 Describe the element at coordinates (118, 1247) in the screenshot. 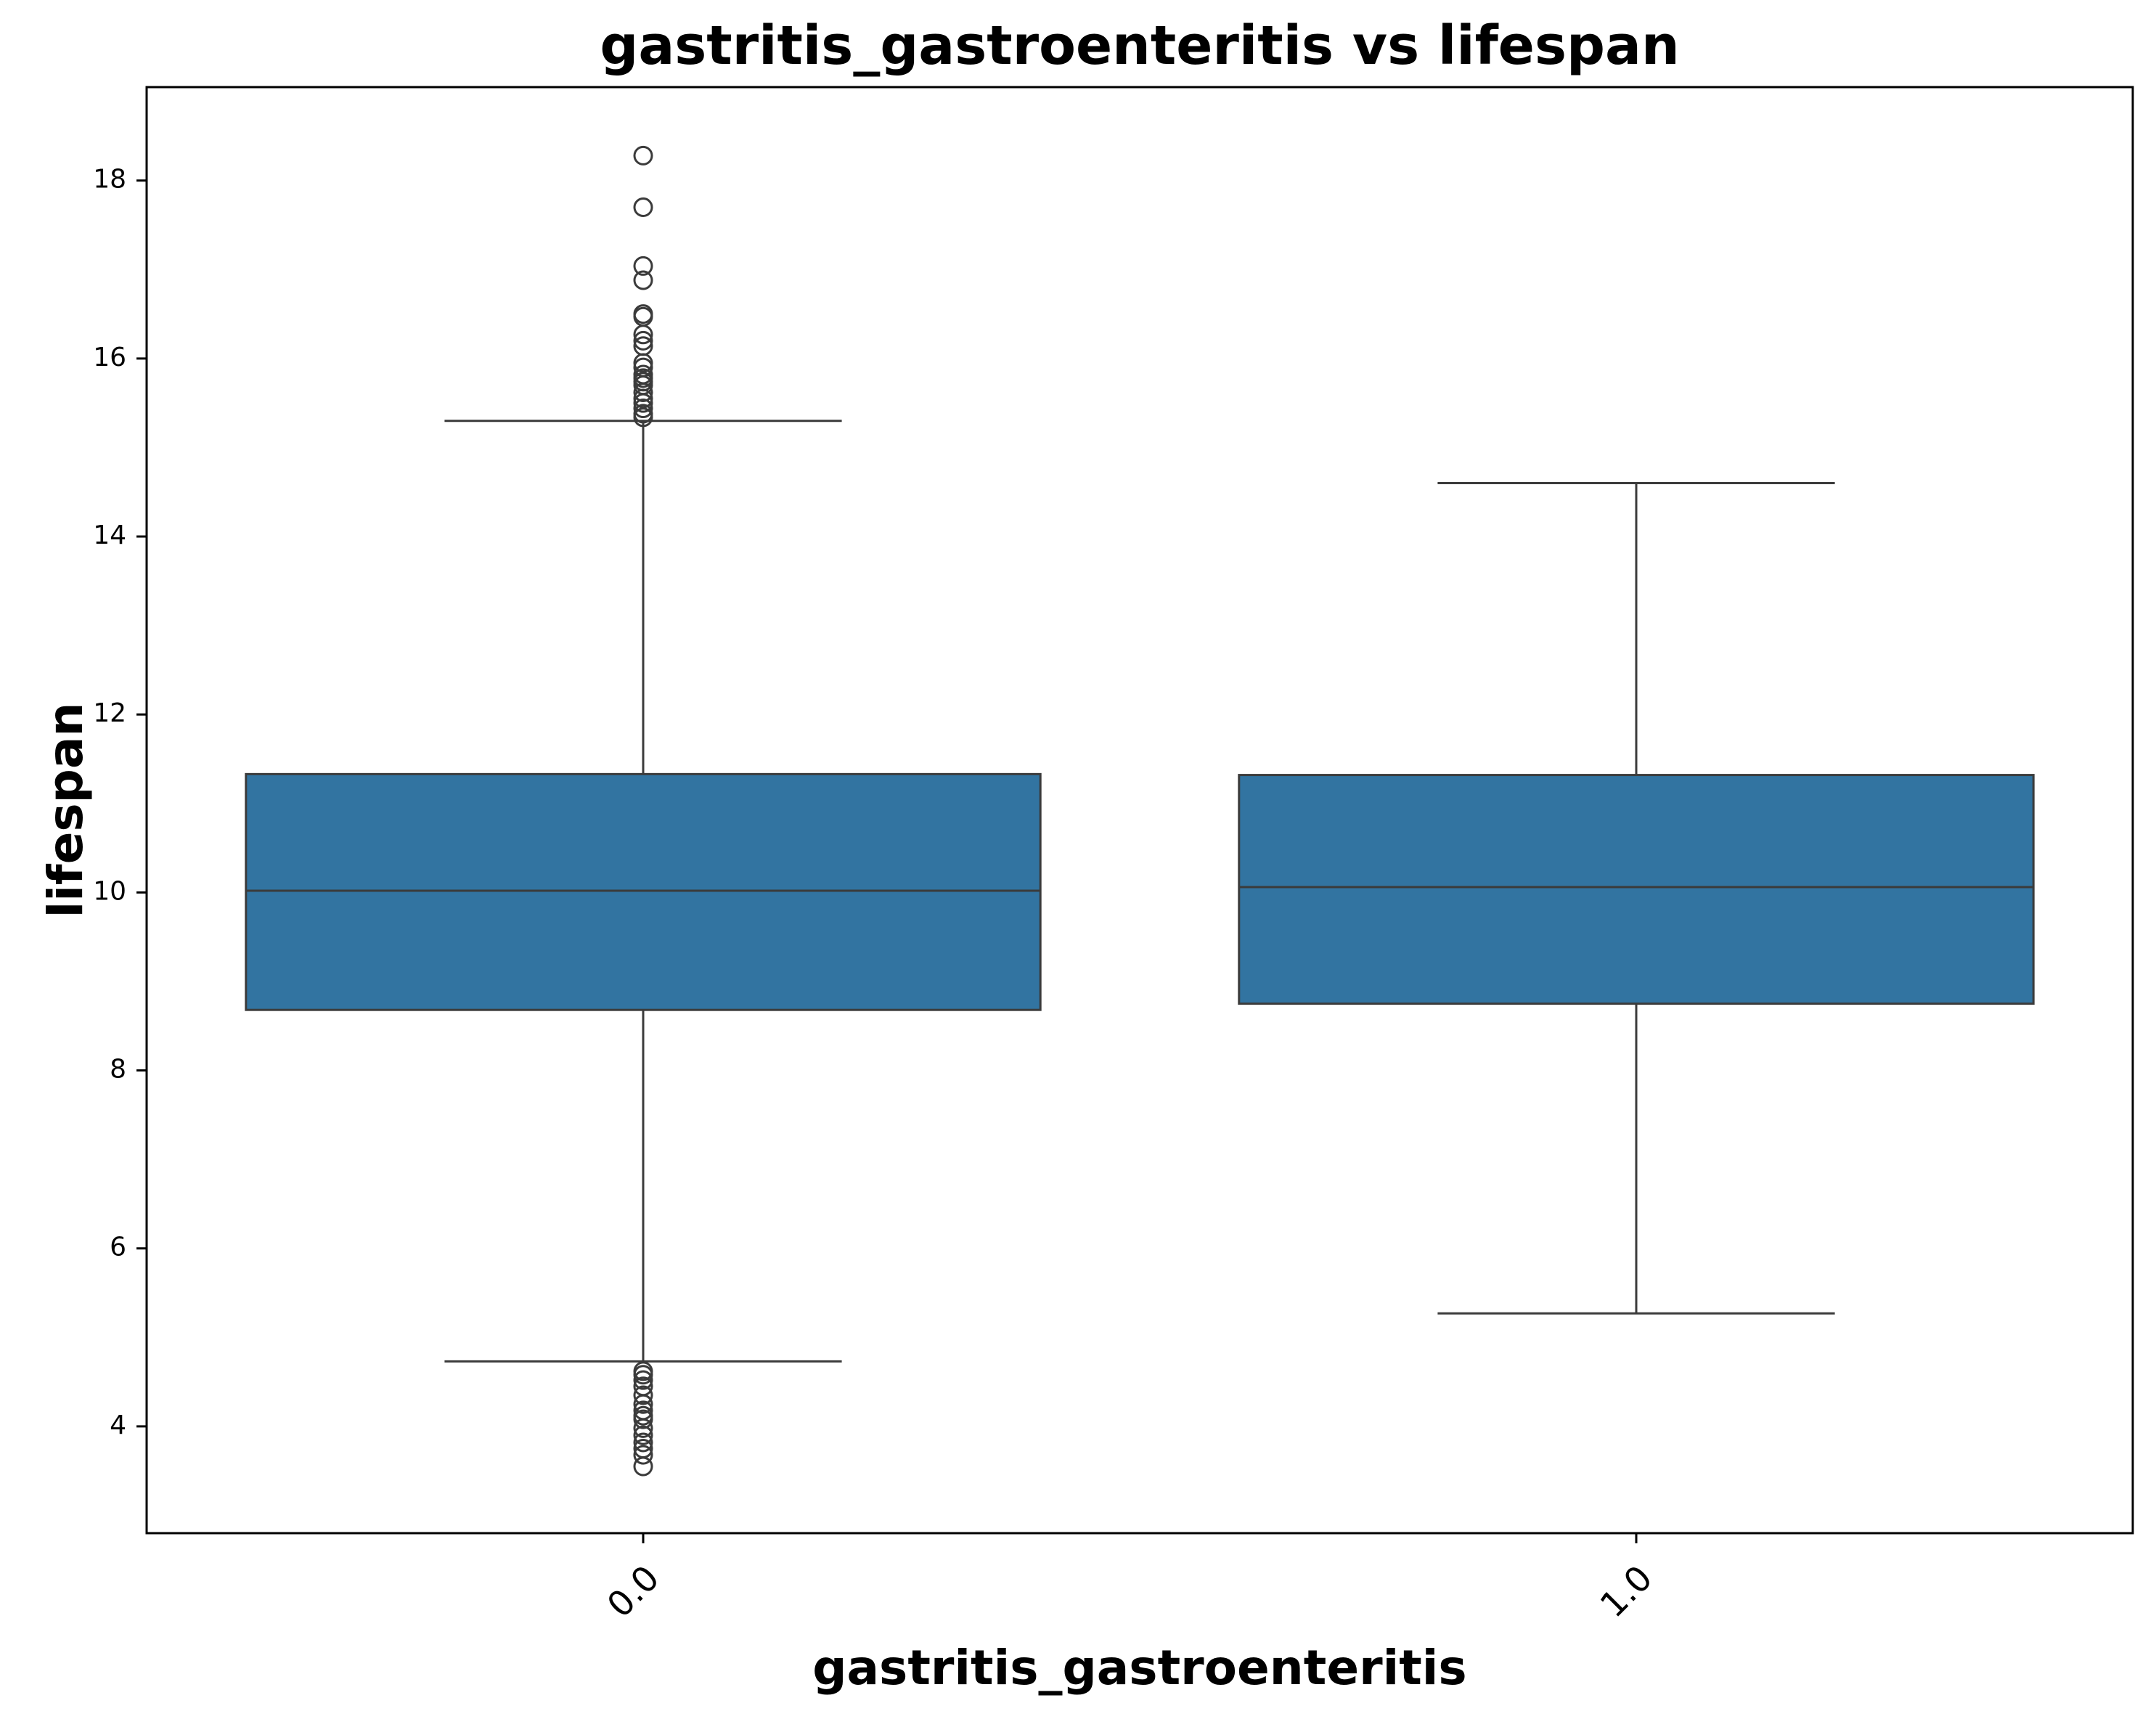

I see `y-tick-label: 6` at that location.